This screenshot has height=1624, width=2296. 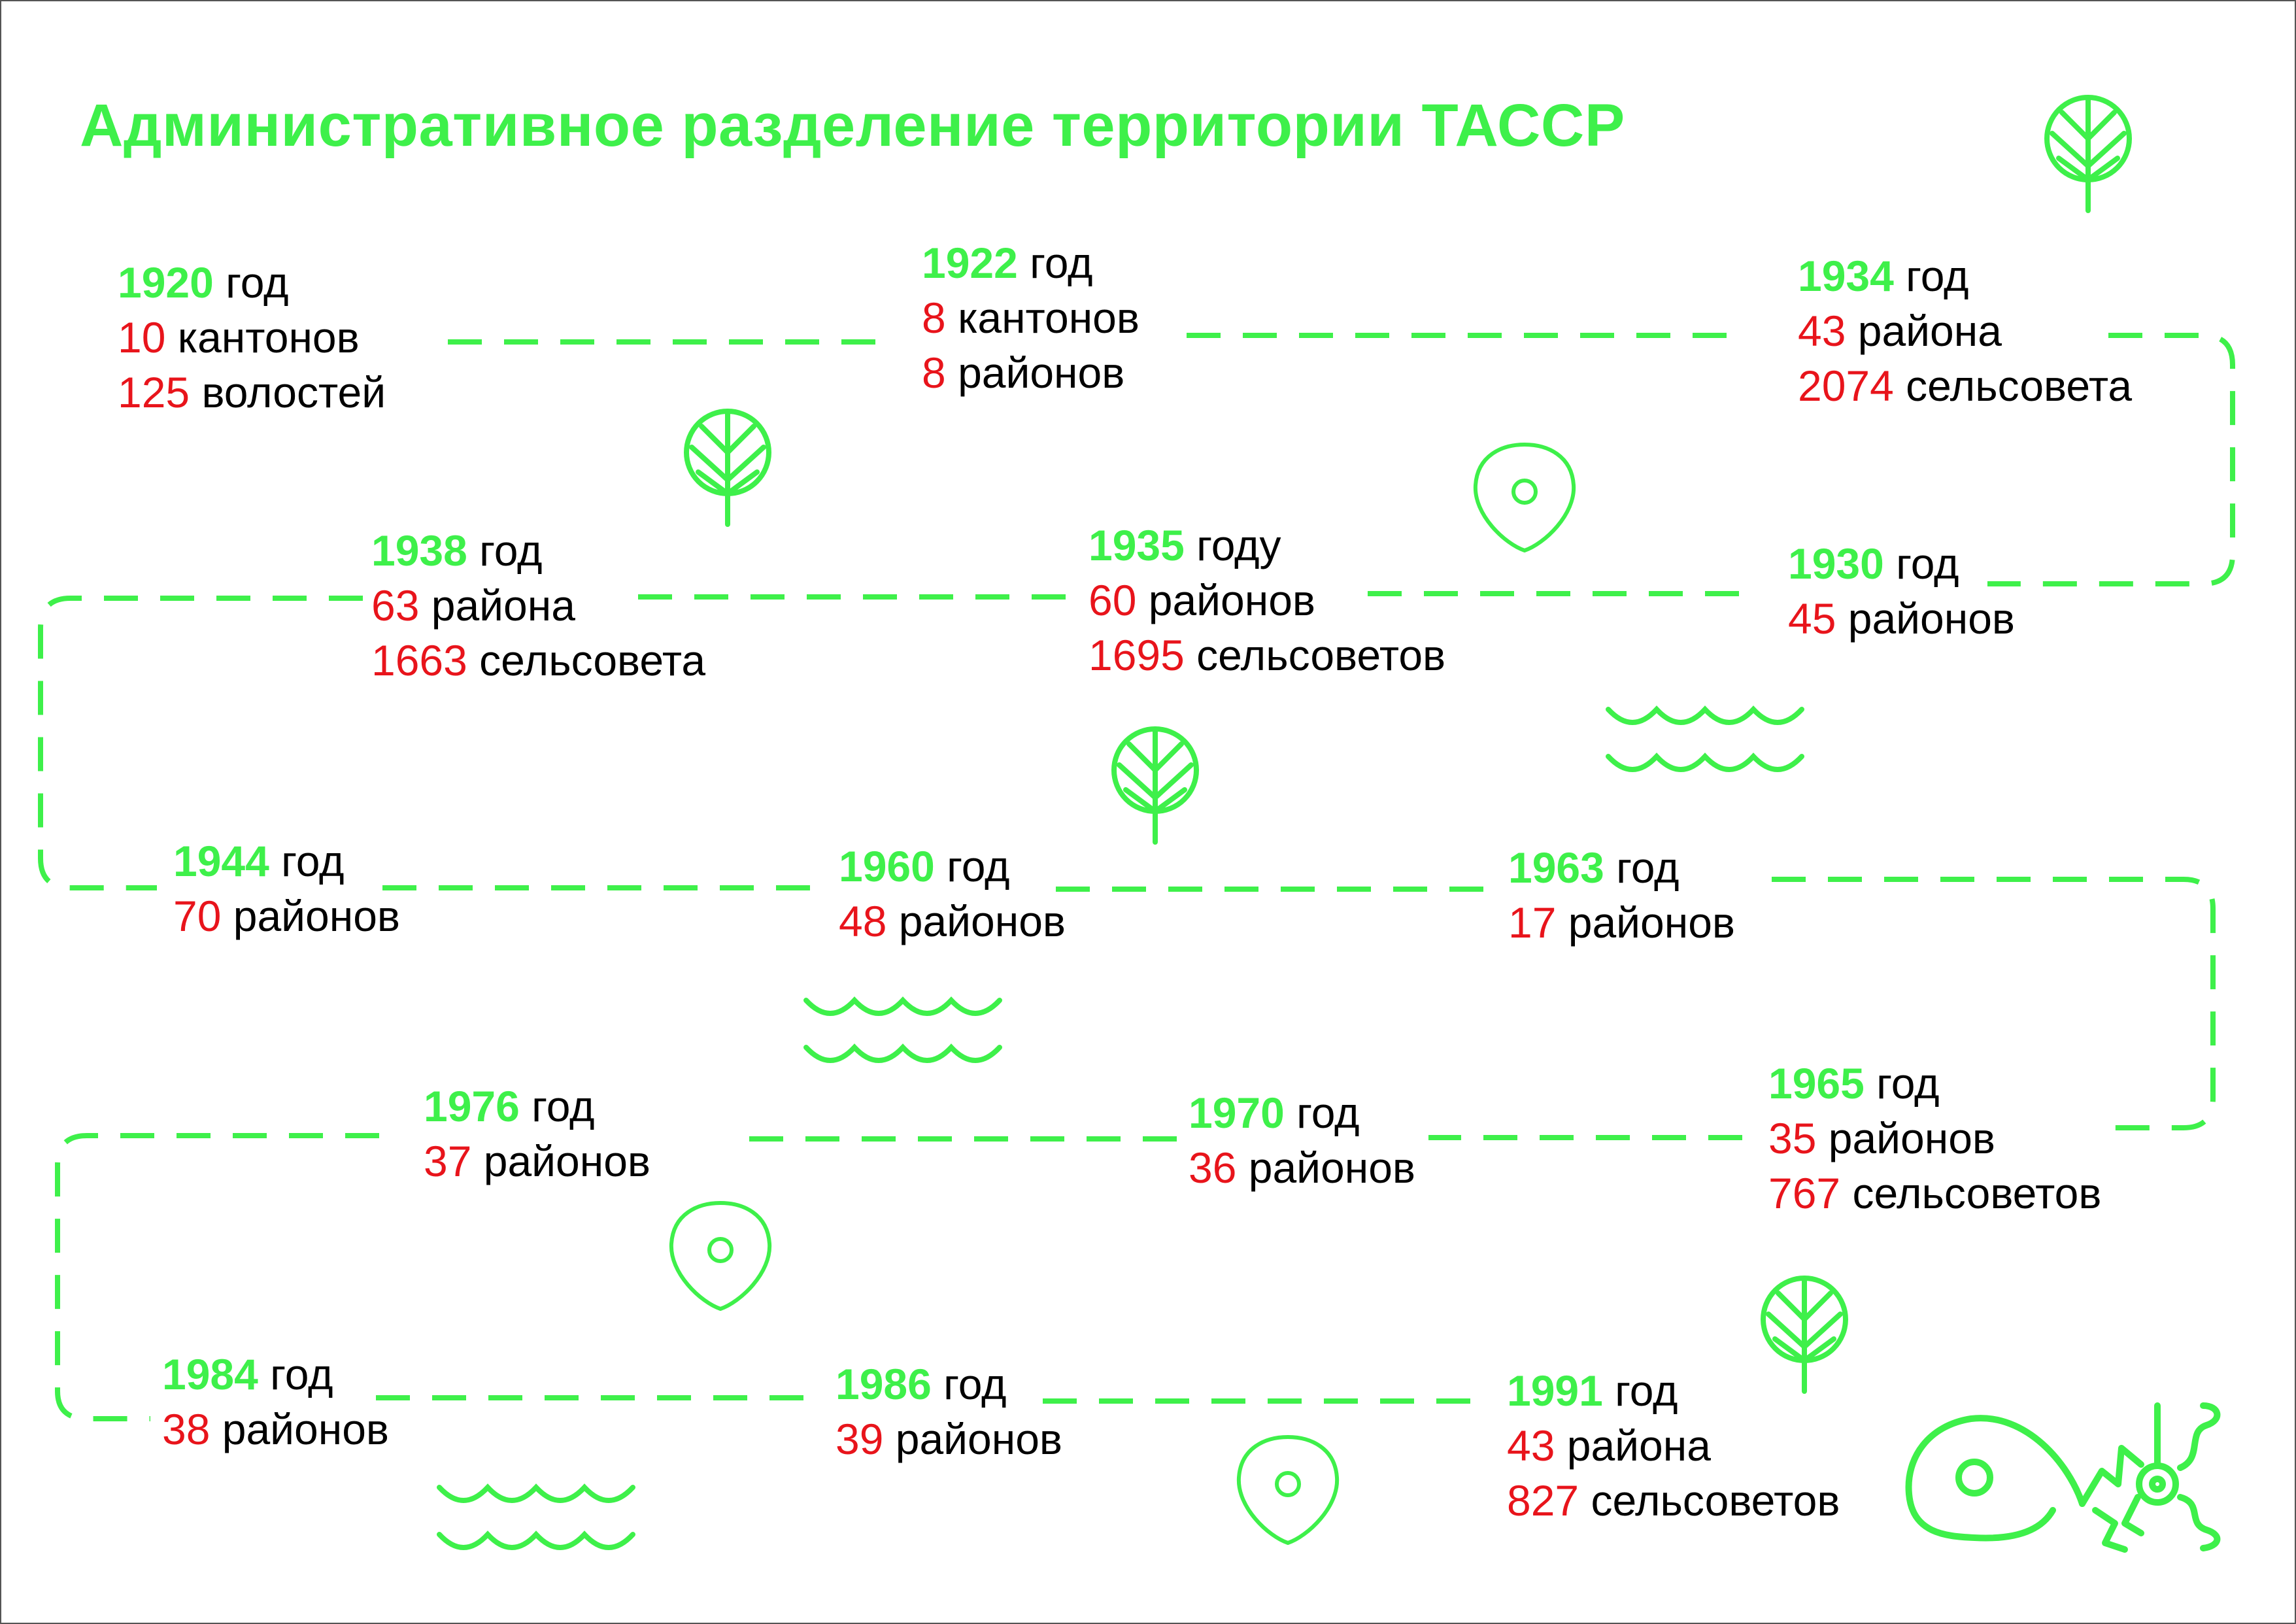 I want to click on entry-stat-line: 37 районов, so click(x=537, y=1161).